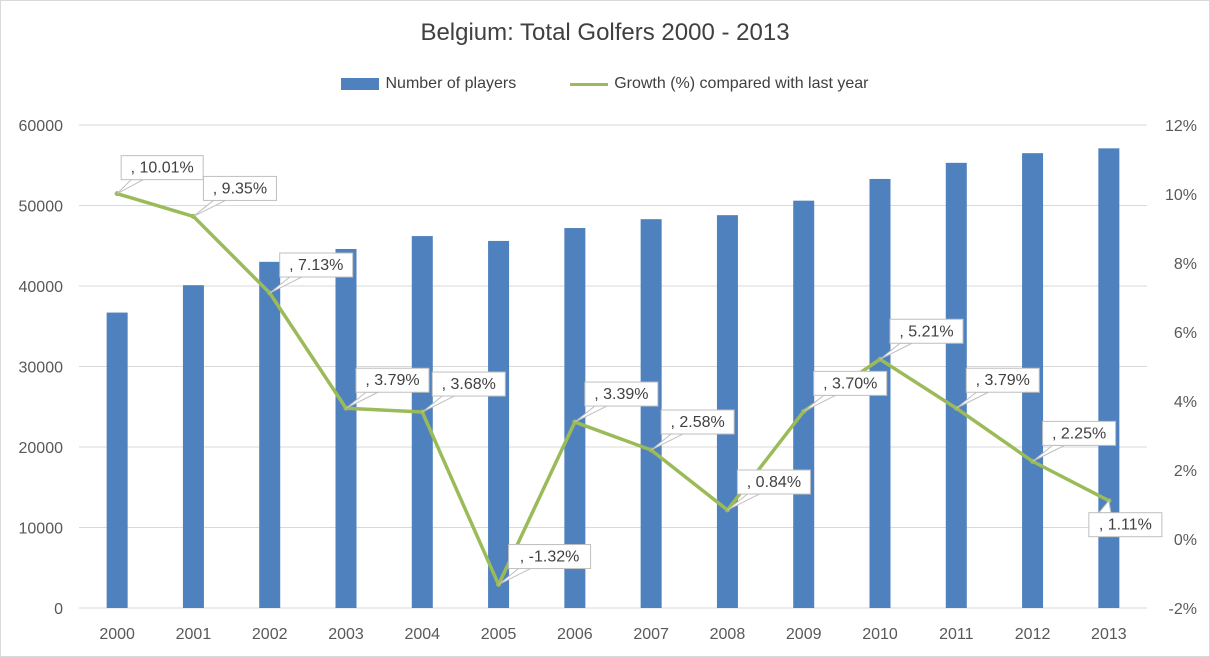  I want to click on data-label: , 1.11%, so click(1125, 518).